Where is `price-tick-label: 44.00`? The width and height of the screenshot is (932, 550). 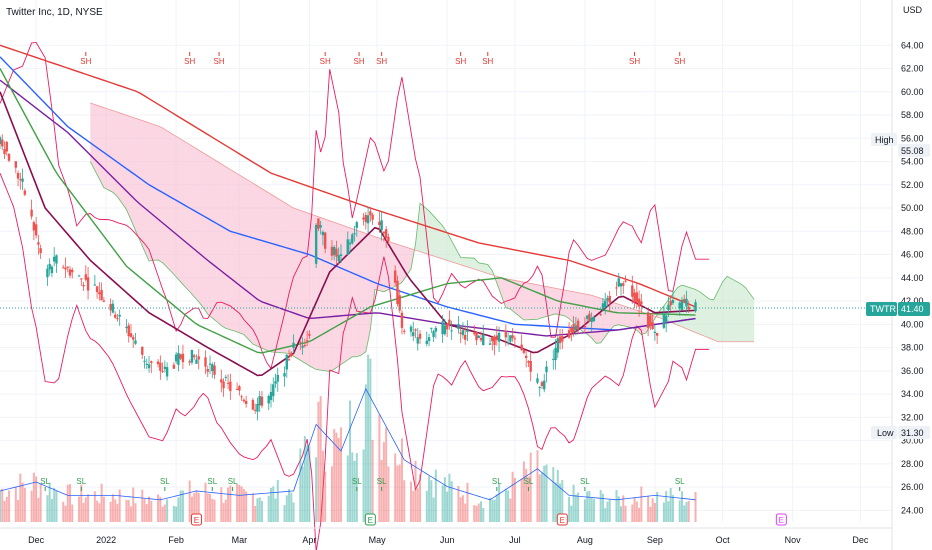
price-tick-label: 44.00 is located at coordinates (912, 278).